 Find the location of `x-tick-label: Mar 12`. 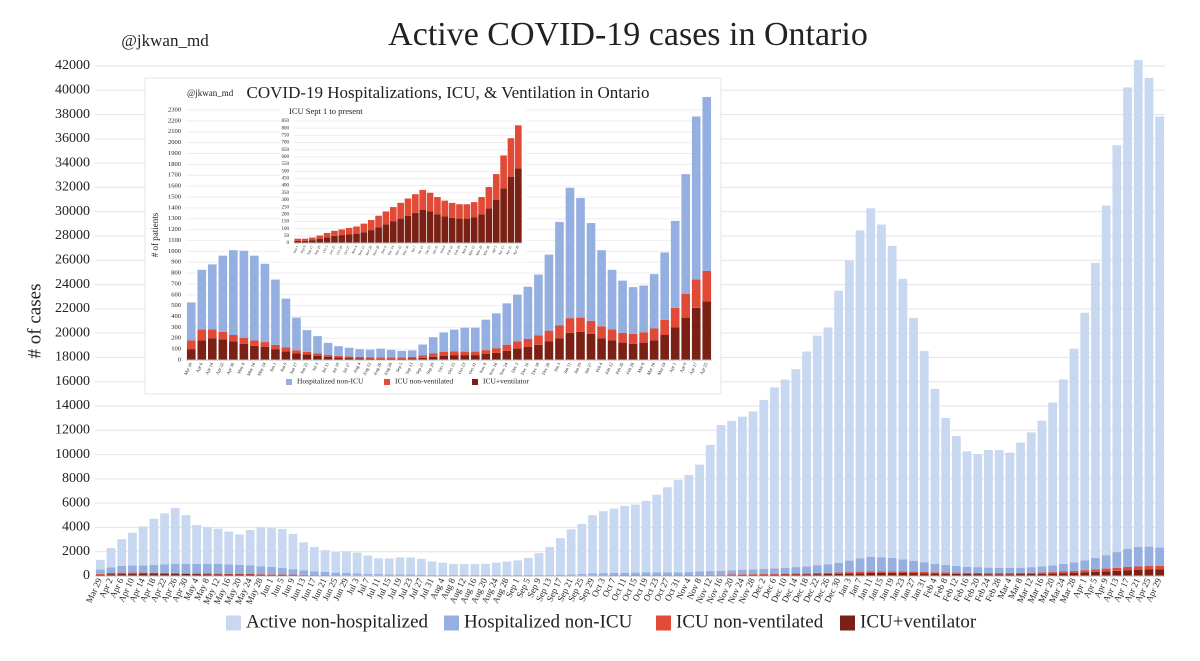

x-tick-label: Mar 12 is located at coordinates (472, 250).